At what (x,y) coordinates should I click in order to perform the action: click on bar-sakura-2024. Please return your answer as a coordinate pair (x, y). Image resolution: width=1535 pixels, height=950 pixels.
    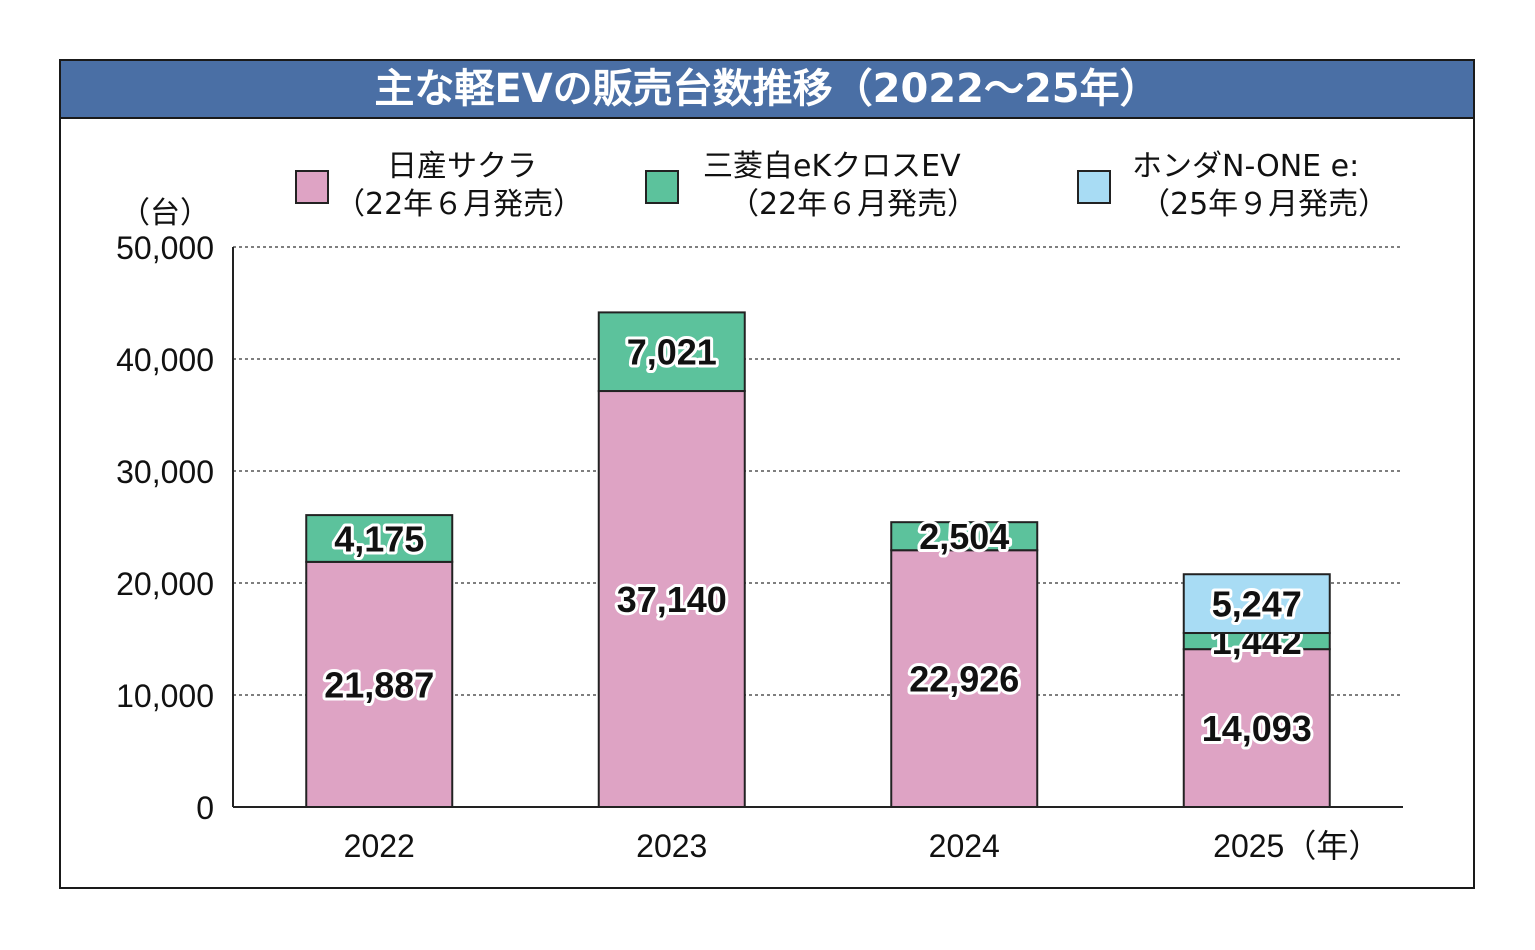
    Looking at the image, I should click on (964, 679).